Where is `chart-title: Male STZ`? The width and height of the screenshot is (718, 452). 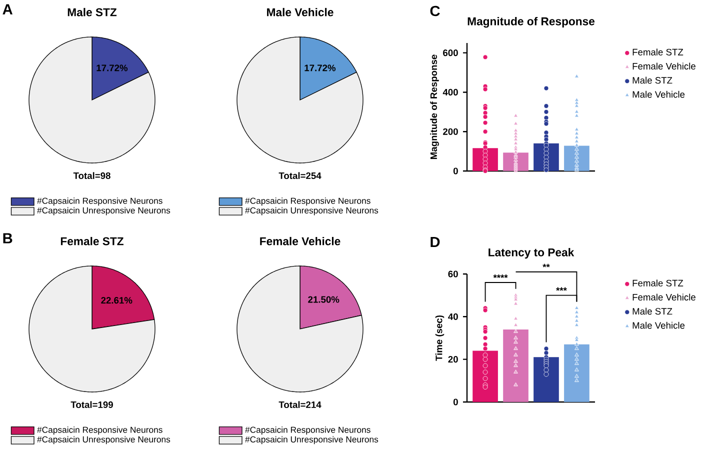
chart-title: Male STZ is located at coordinates (92, 12).